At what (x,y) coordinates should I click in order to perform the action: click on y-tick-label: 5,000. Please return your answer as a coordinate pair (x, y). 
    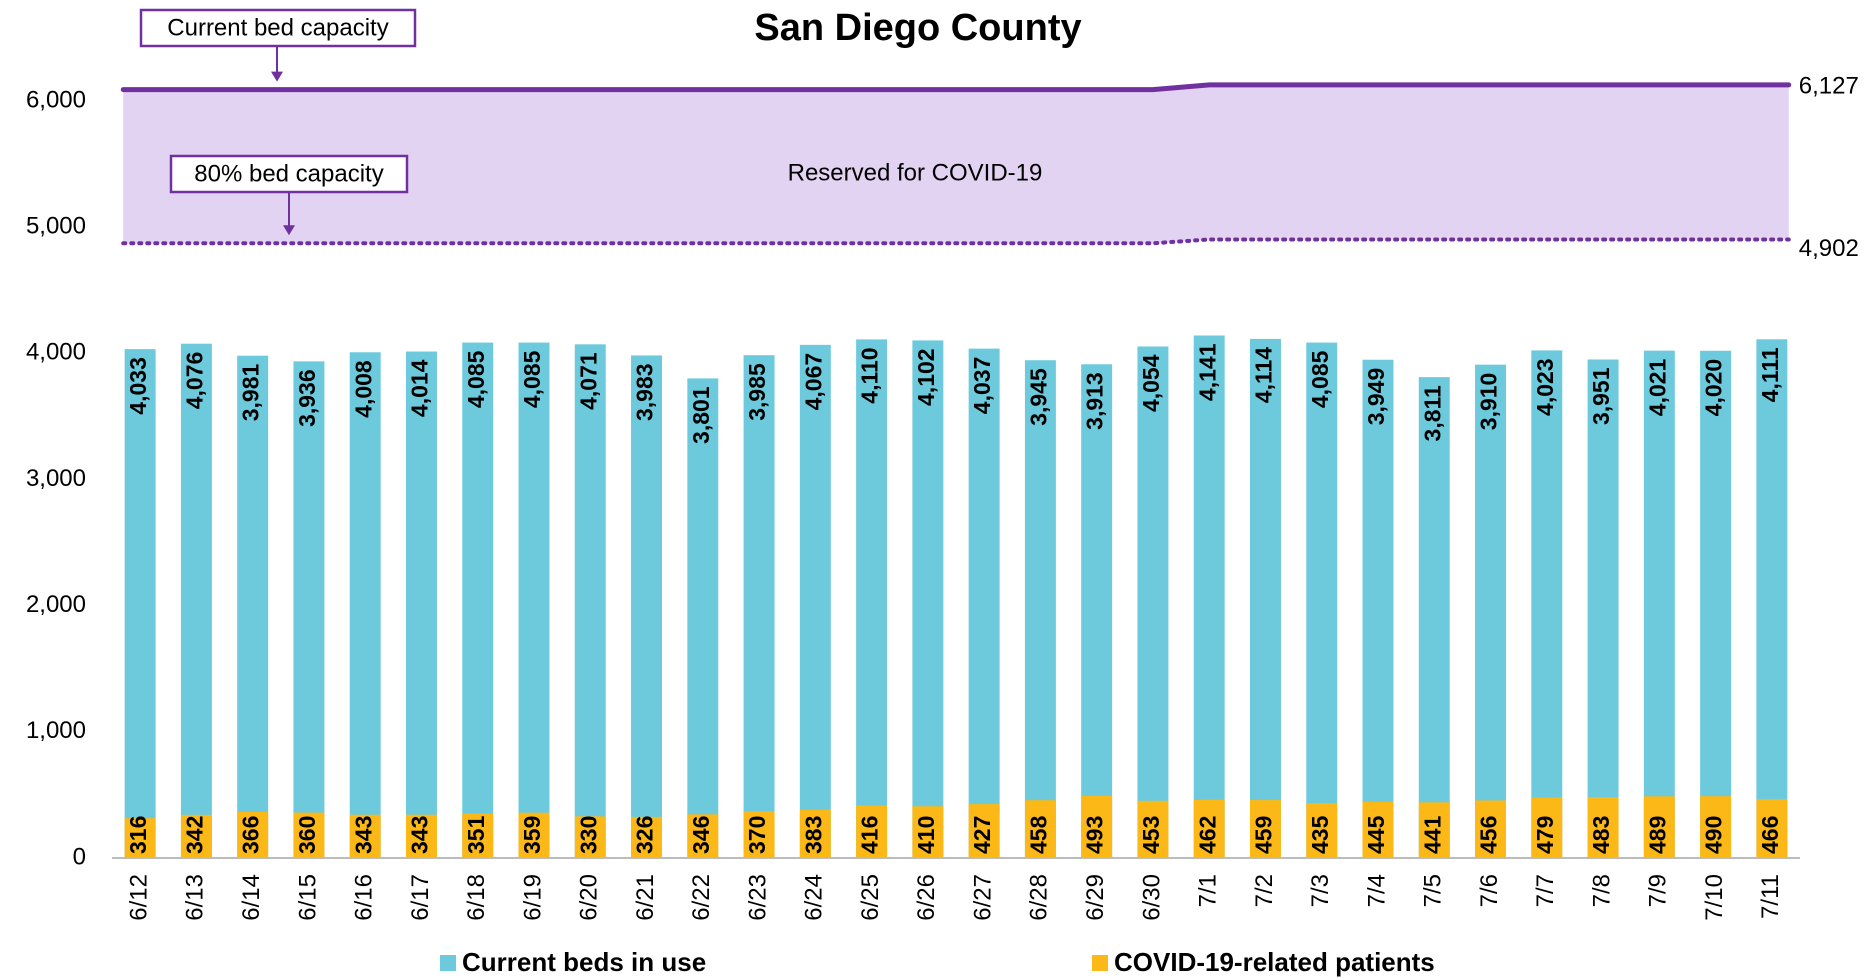
    Looking at the image, I should click on (56, 225).